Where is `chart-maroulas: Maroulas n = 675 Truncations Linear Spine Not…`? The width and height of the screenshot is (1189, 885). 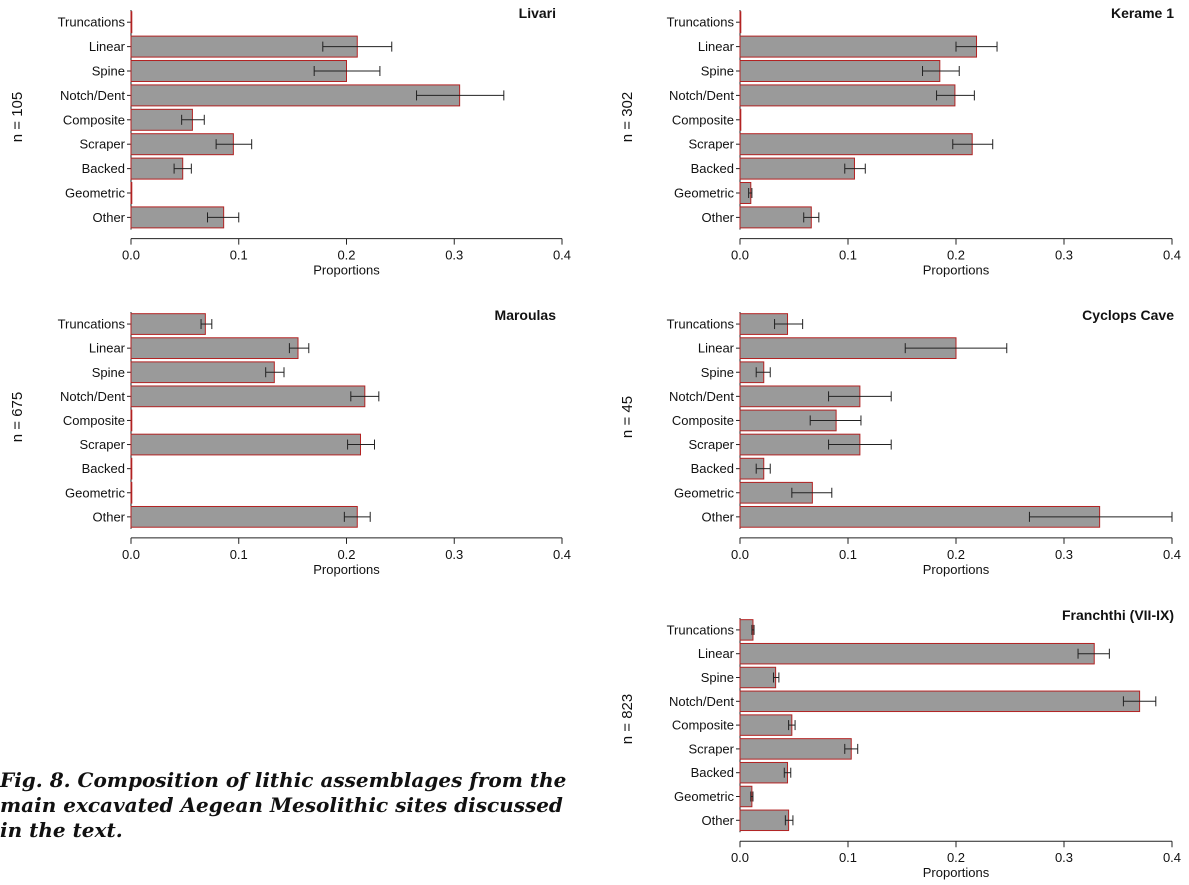
chart-maroulas: Maroulas n = 675 Truncations Linear Spine Not… is located at coordinates (290, 442).